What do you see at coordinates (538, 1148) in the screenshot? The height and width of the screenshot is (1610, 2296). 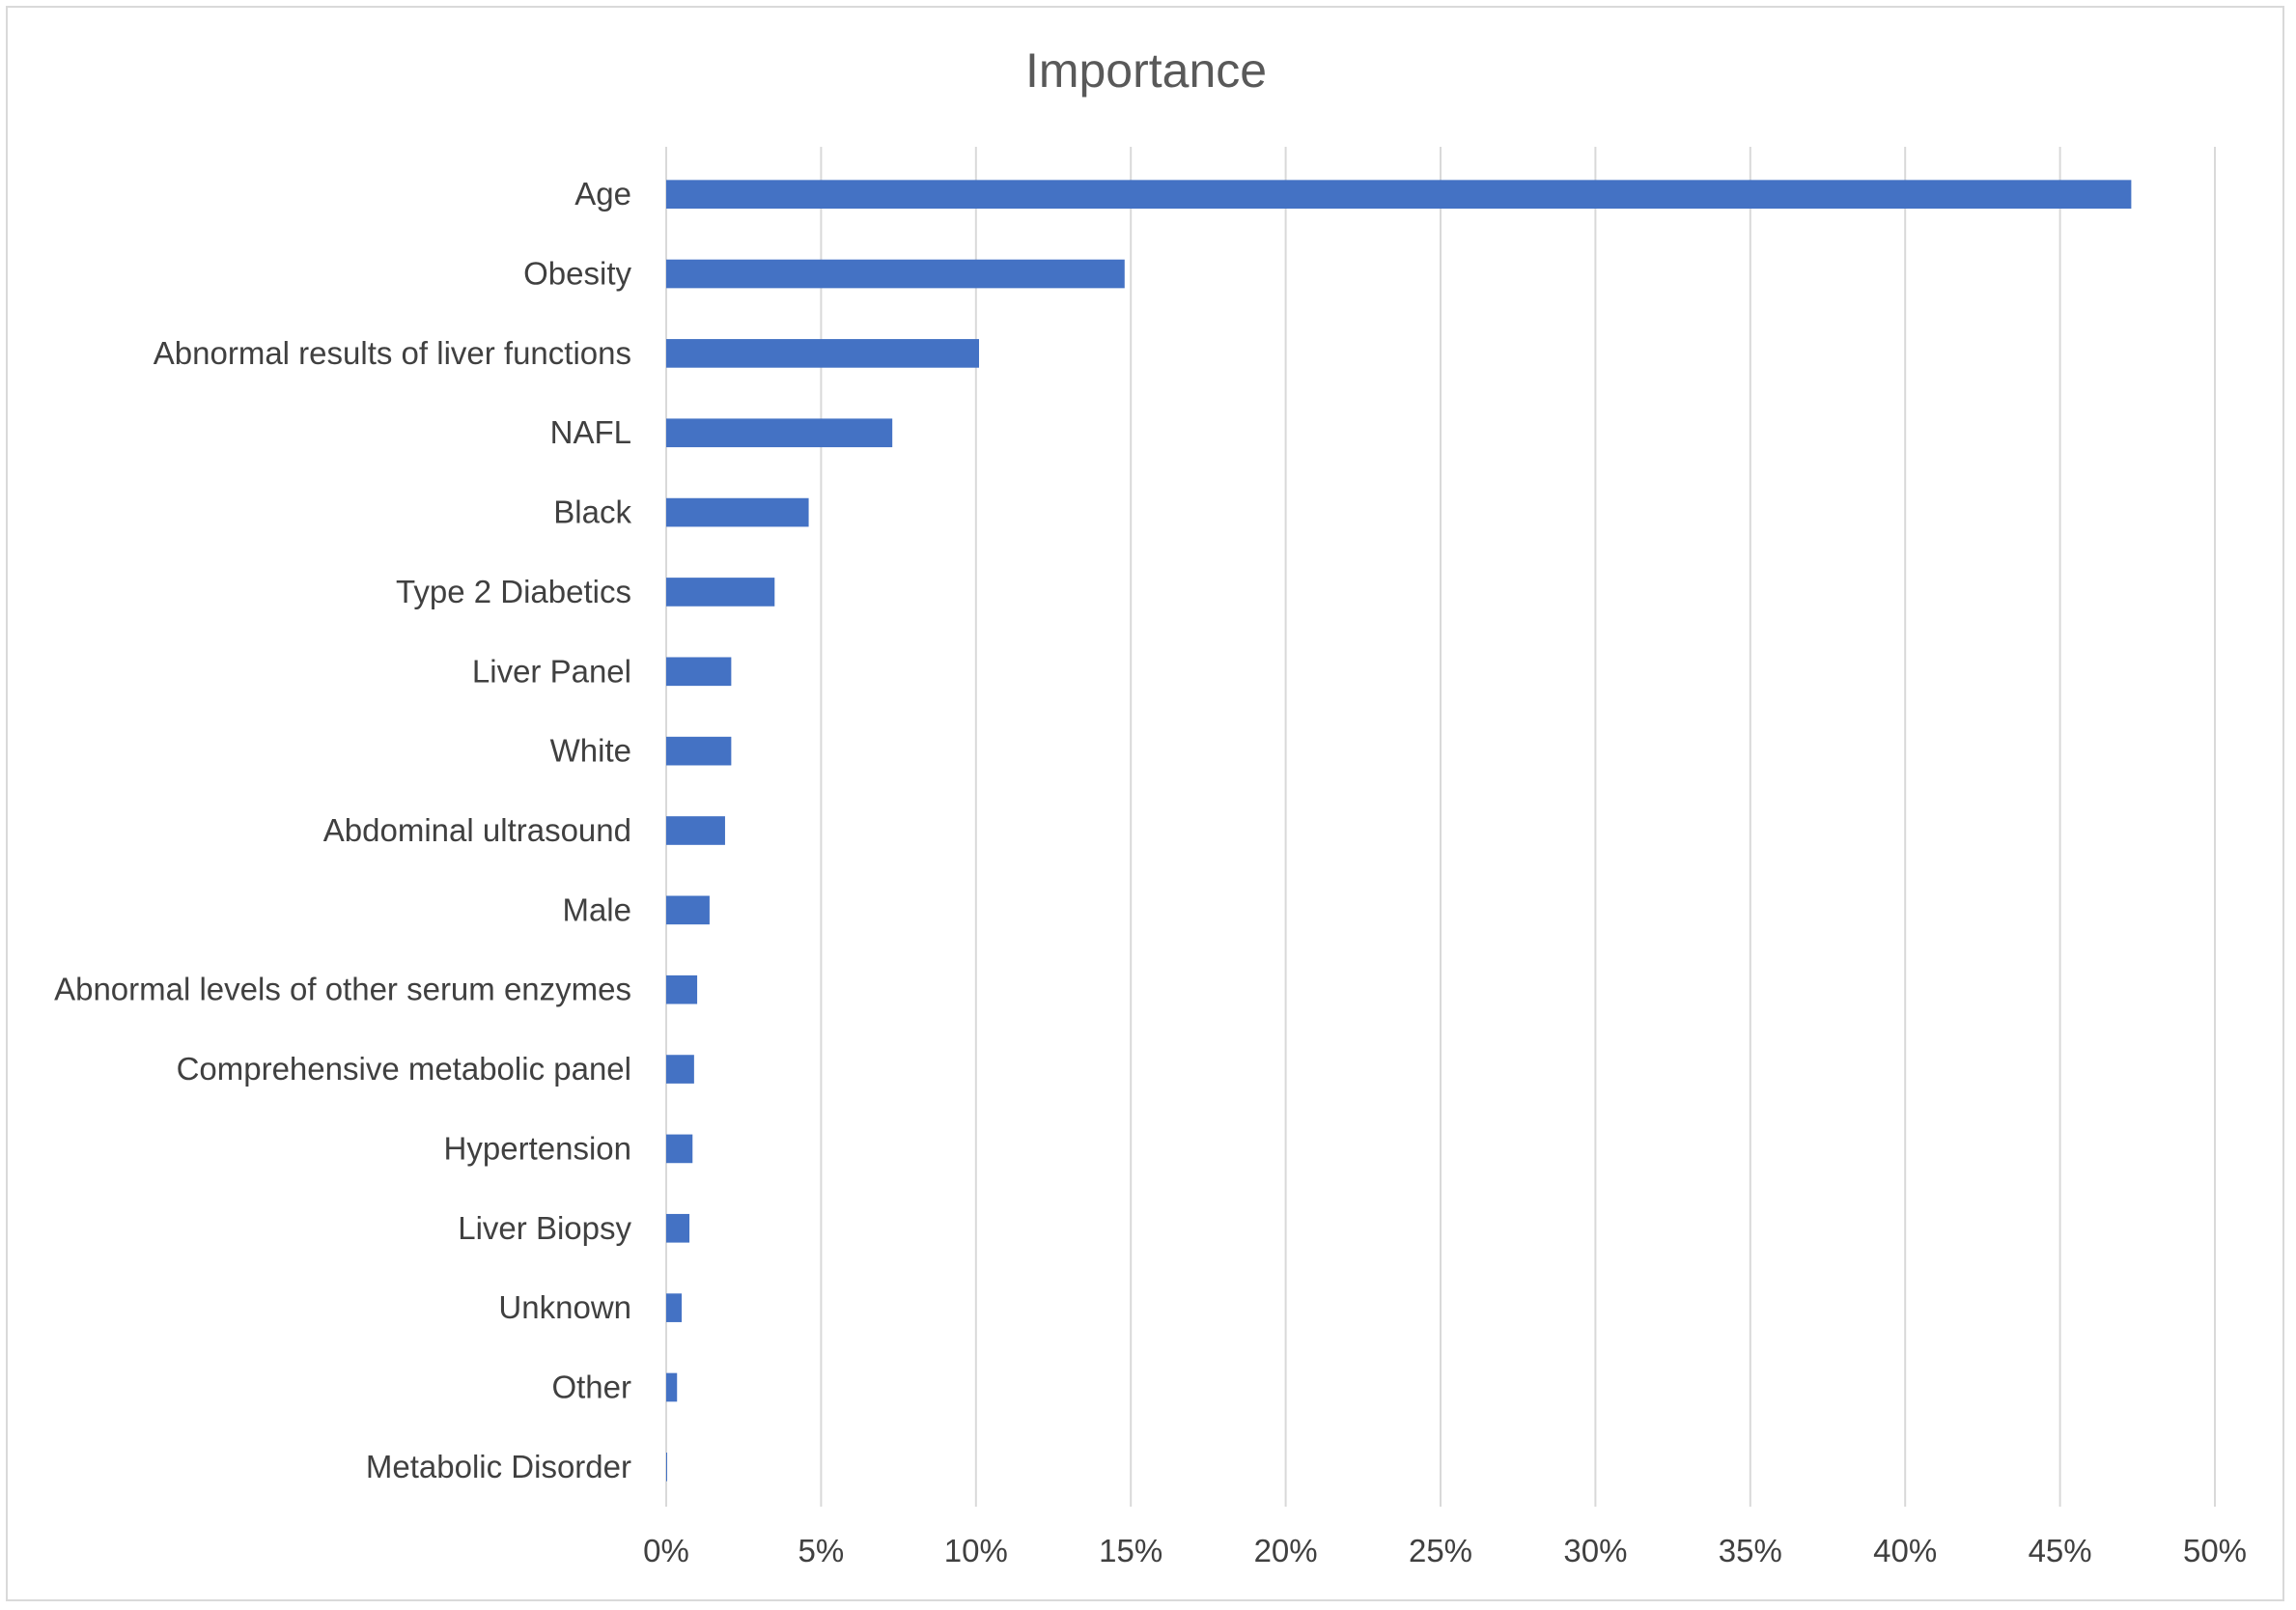 I see `category-label: Hypertension` at bounding box center [538, 1148].